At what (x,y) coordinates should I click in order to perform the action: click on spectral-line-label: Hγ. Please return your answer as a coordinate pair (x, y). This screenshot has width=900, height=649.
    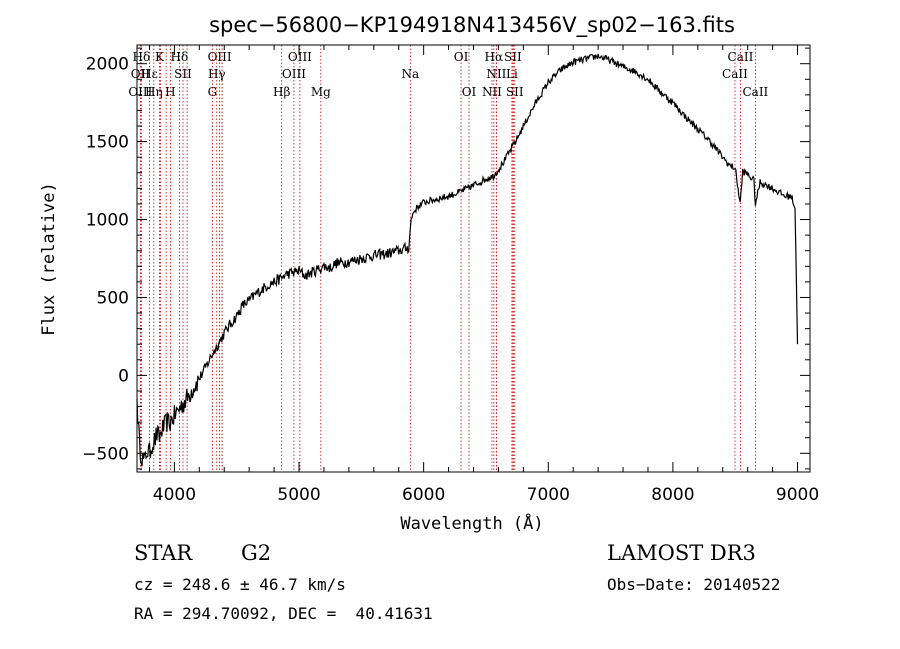
    Looking at the image, I should click on (217, 74).